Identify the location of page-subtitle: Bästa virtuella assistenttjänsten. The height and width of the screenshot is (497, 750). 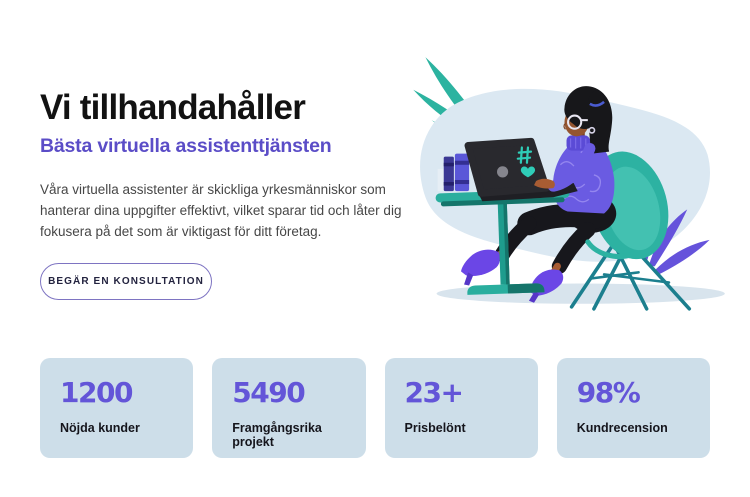
(186, 145).